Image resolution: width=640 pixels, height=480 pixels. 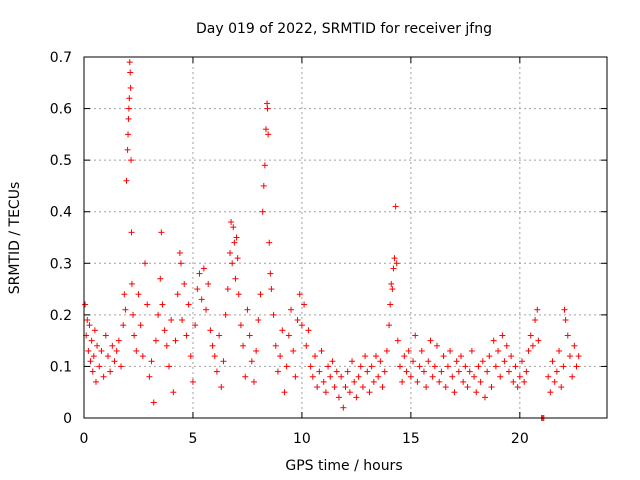 I want to click on x-tick-label: 15, so click(x=411, y=439).